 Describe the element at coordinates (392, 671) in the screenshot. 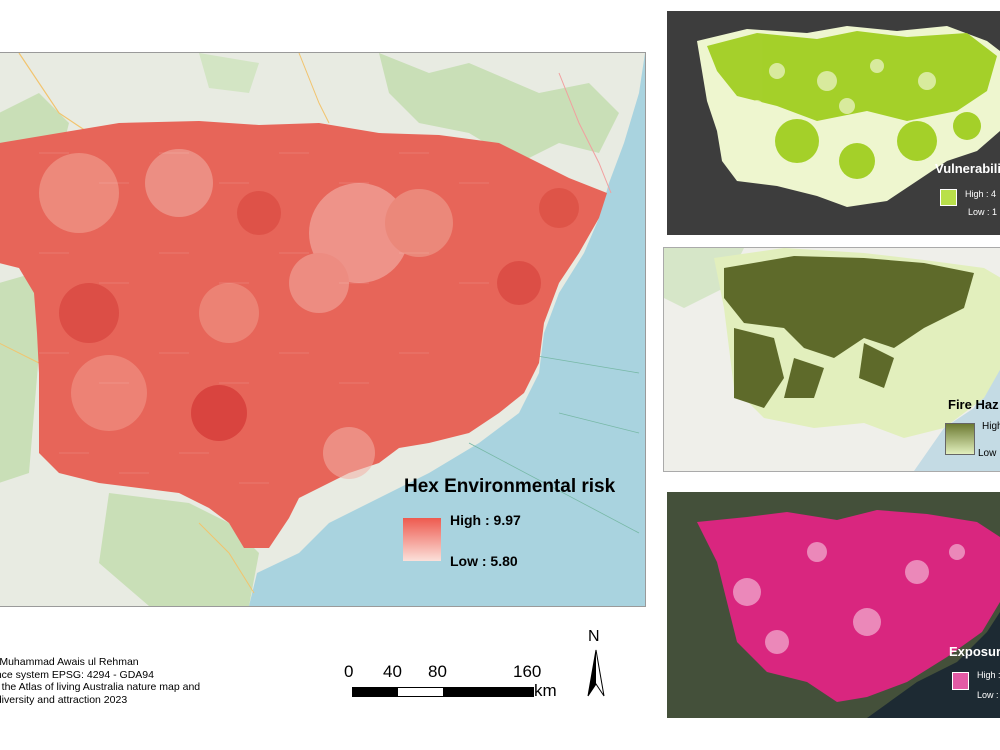

I see `scale-label-40: 40` at that location.